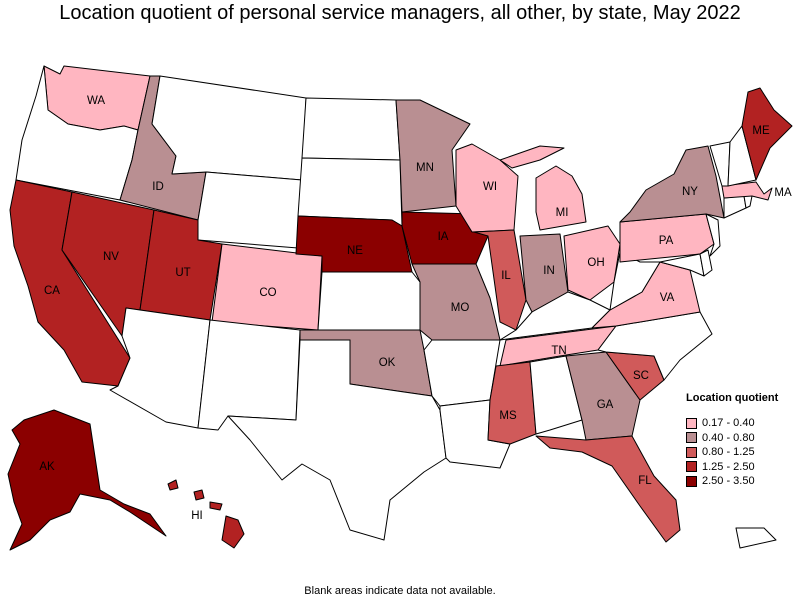 The height and width of the screenshot is (600, 800). Describe the element at coordinates (462, 373) in the screenshot. I see `state-ar` at that location.